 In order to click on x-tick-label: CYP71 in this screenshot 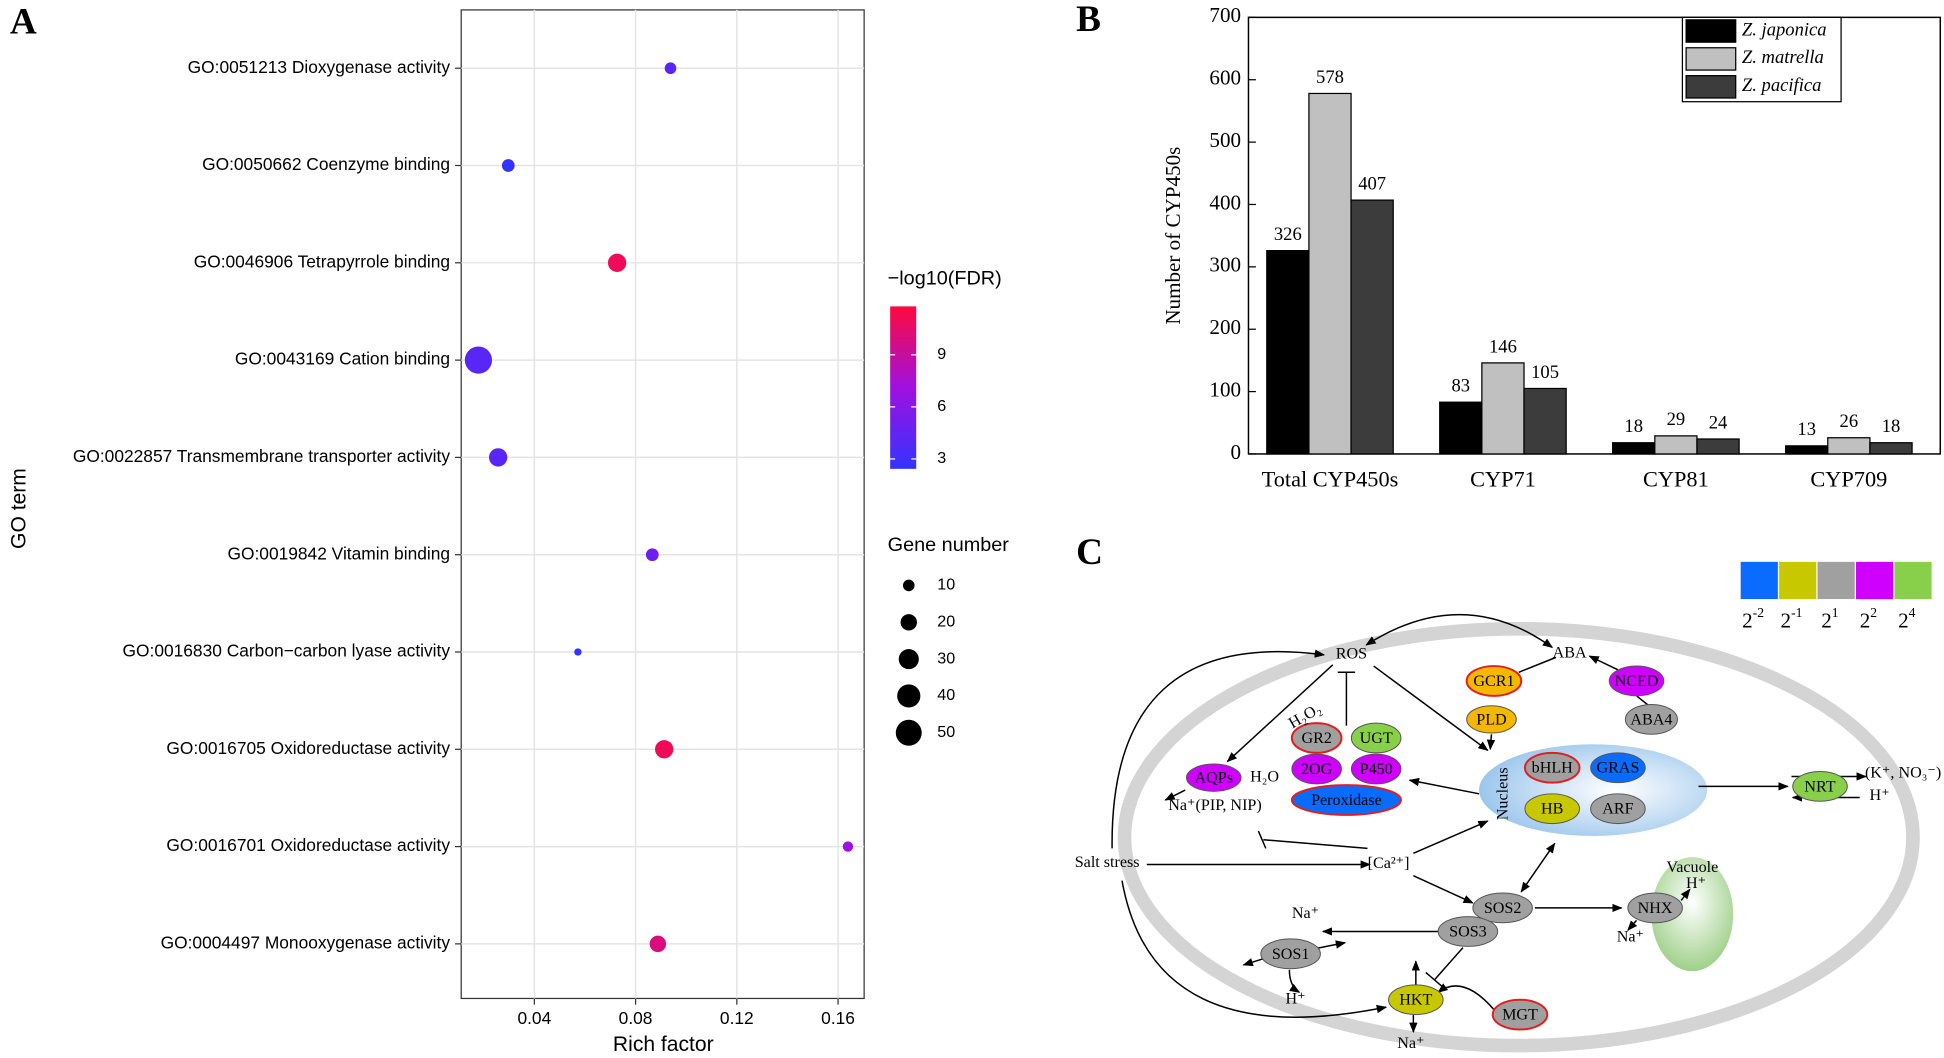, I will do `click(1503, 478)`.